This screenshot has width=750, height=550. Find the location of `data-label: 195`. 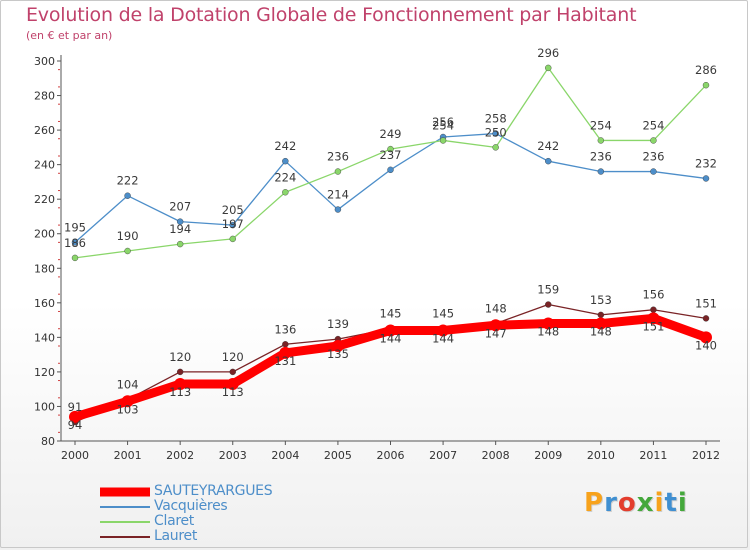

data-label: 195 is located at coordinates (75, 227).